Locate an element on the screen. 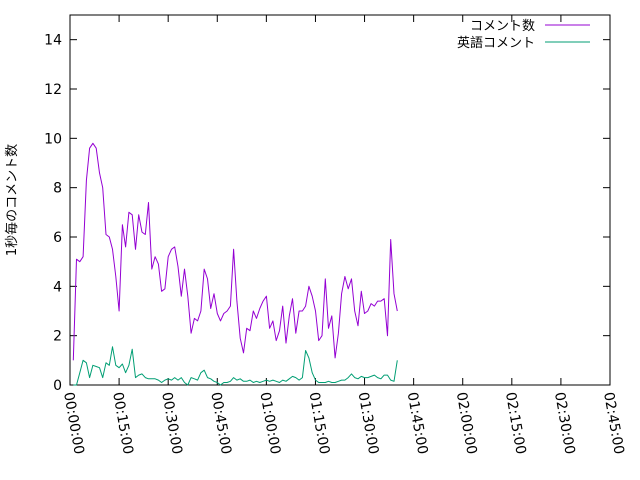 The height and width of the screenshot is (480, 640). y-tick-label: 6 is located at coordinates (57, 238).